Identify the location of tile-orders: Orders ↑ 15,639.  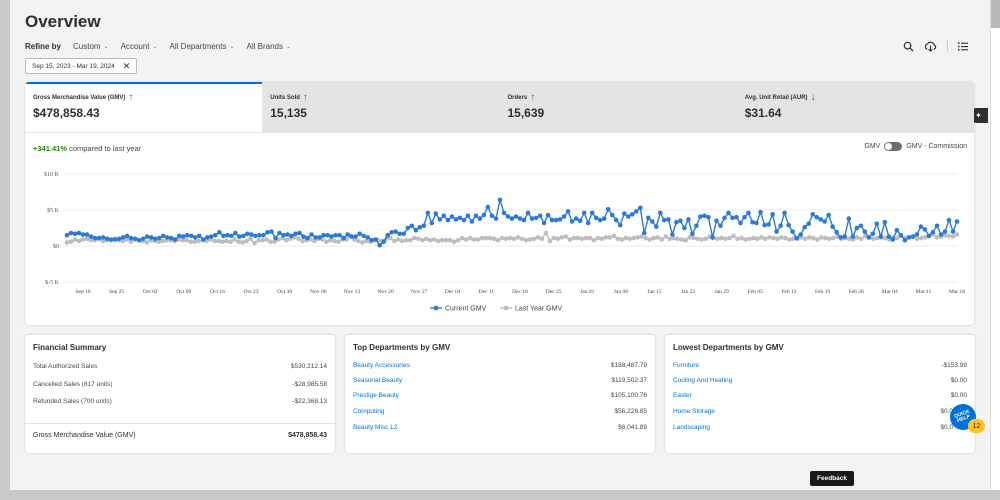
(618, 107).